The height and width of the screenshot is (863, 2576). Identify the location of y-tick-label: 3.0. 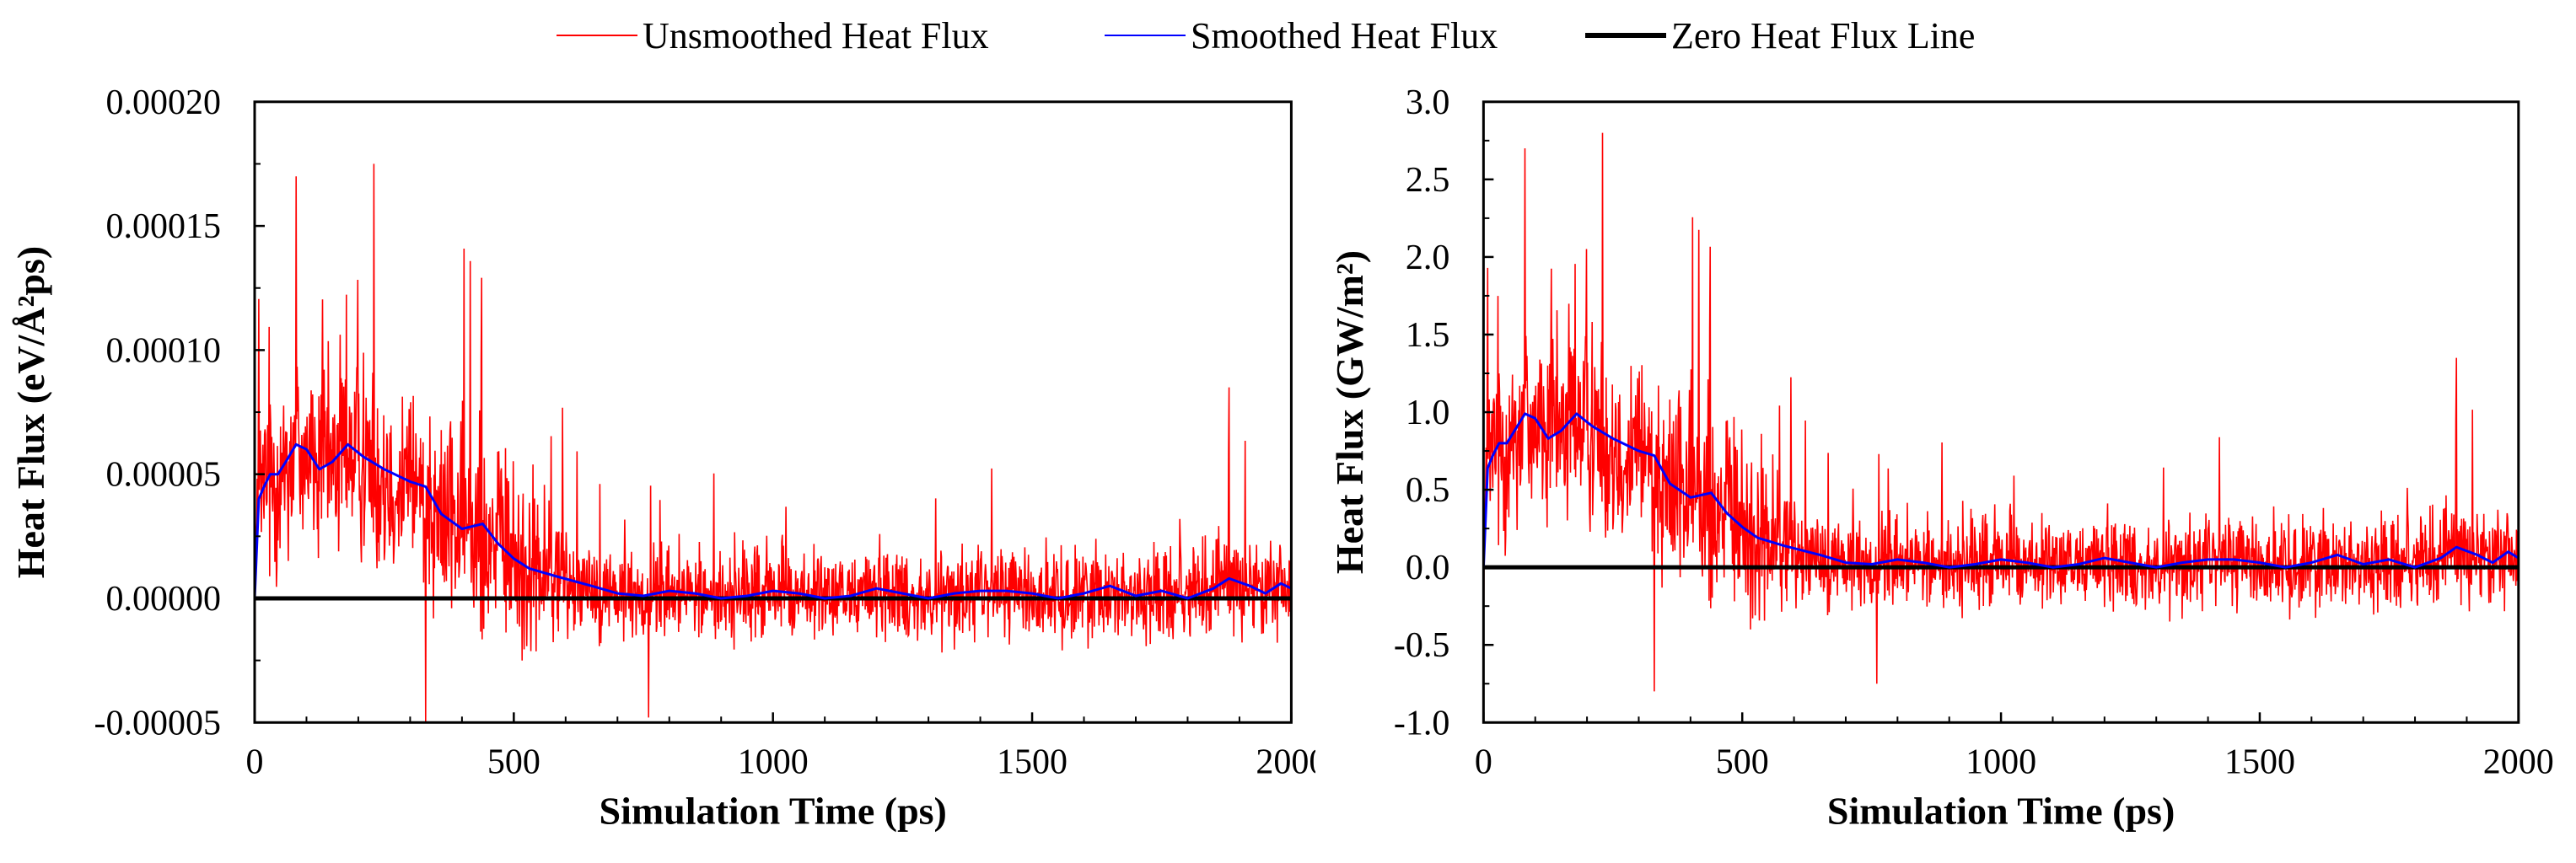
(1428, 102).